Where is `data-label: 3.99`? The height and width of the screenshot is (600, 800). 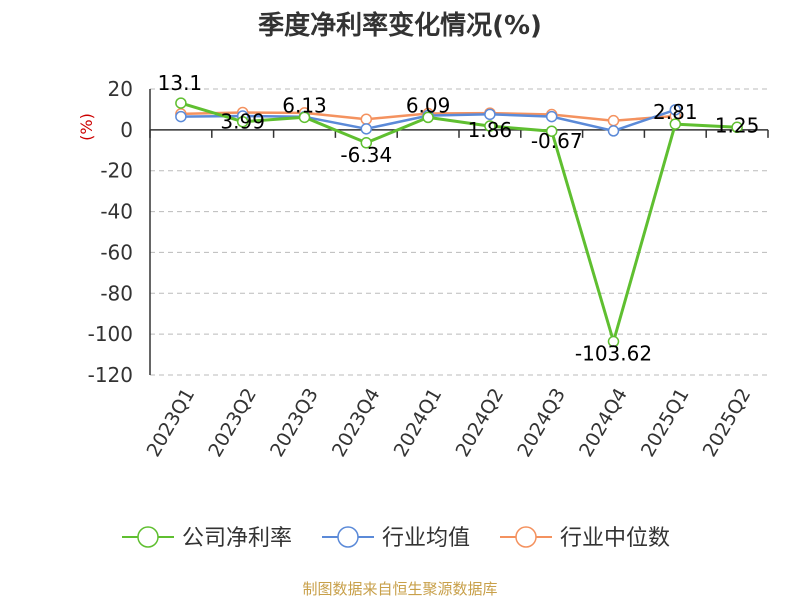
data-label: 3.99 is located at coordinates (242, 122).